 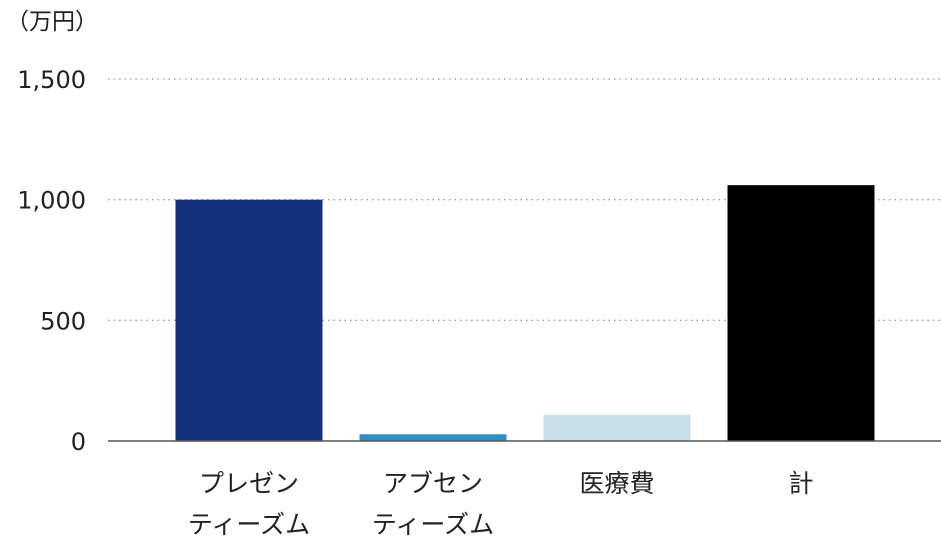 I want to click on x-axis-labels: プレゼンティーズムアブセンティーズム医療費計, so click(x=501, y=504).